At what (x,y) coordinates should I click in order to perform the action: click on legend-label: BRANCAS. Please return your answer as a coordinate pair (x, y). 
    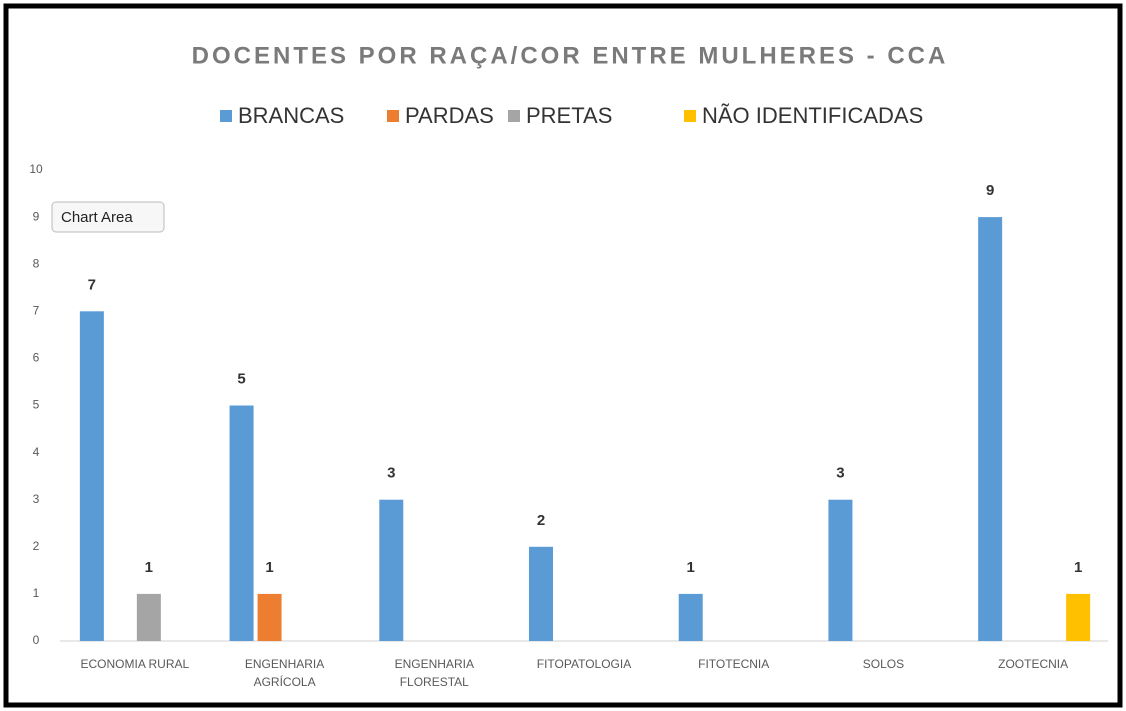
    Looking at the image, I should click on (291, 115).